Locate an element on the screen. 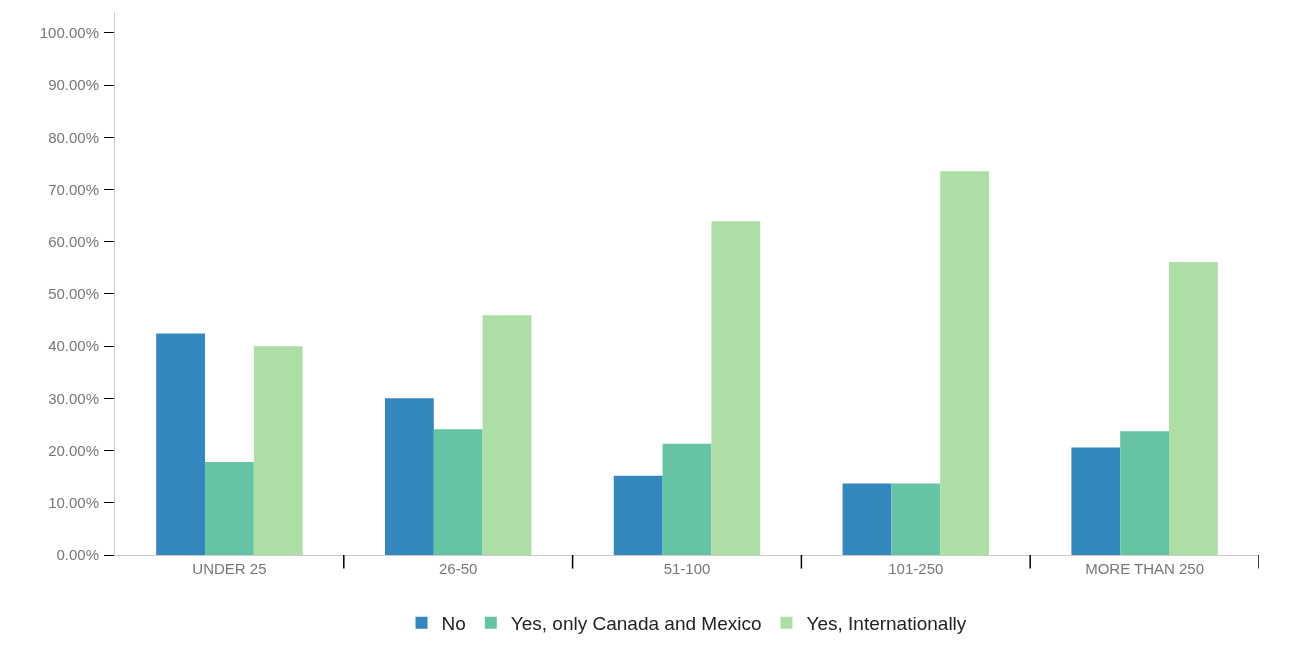  x-tick-label: 26-50 is located at coordinates (458, 568).